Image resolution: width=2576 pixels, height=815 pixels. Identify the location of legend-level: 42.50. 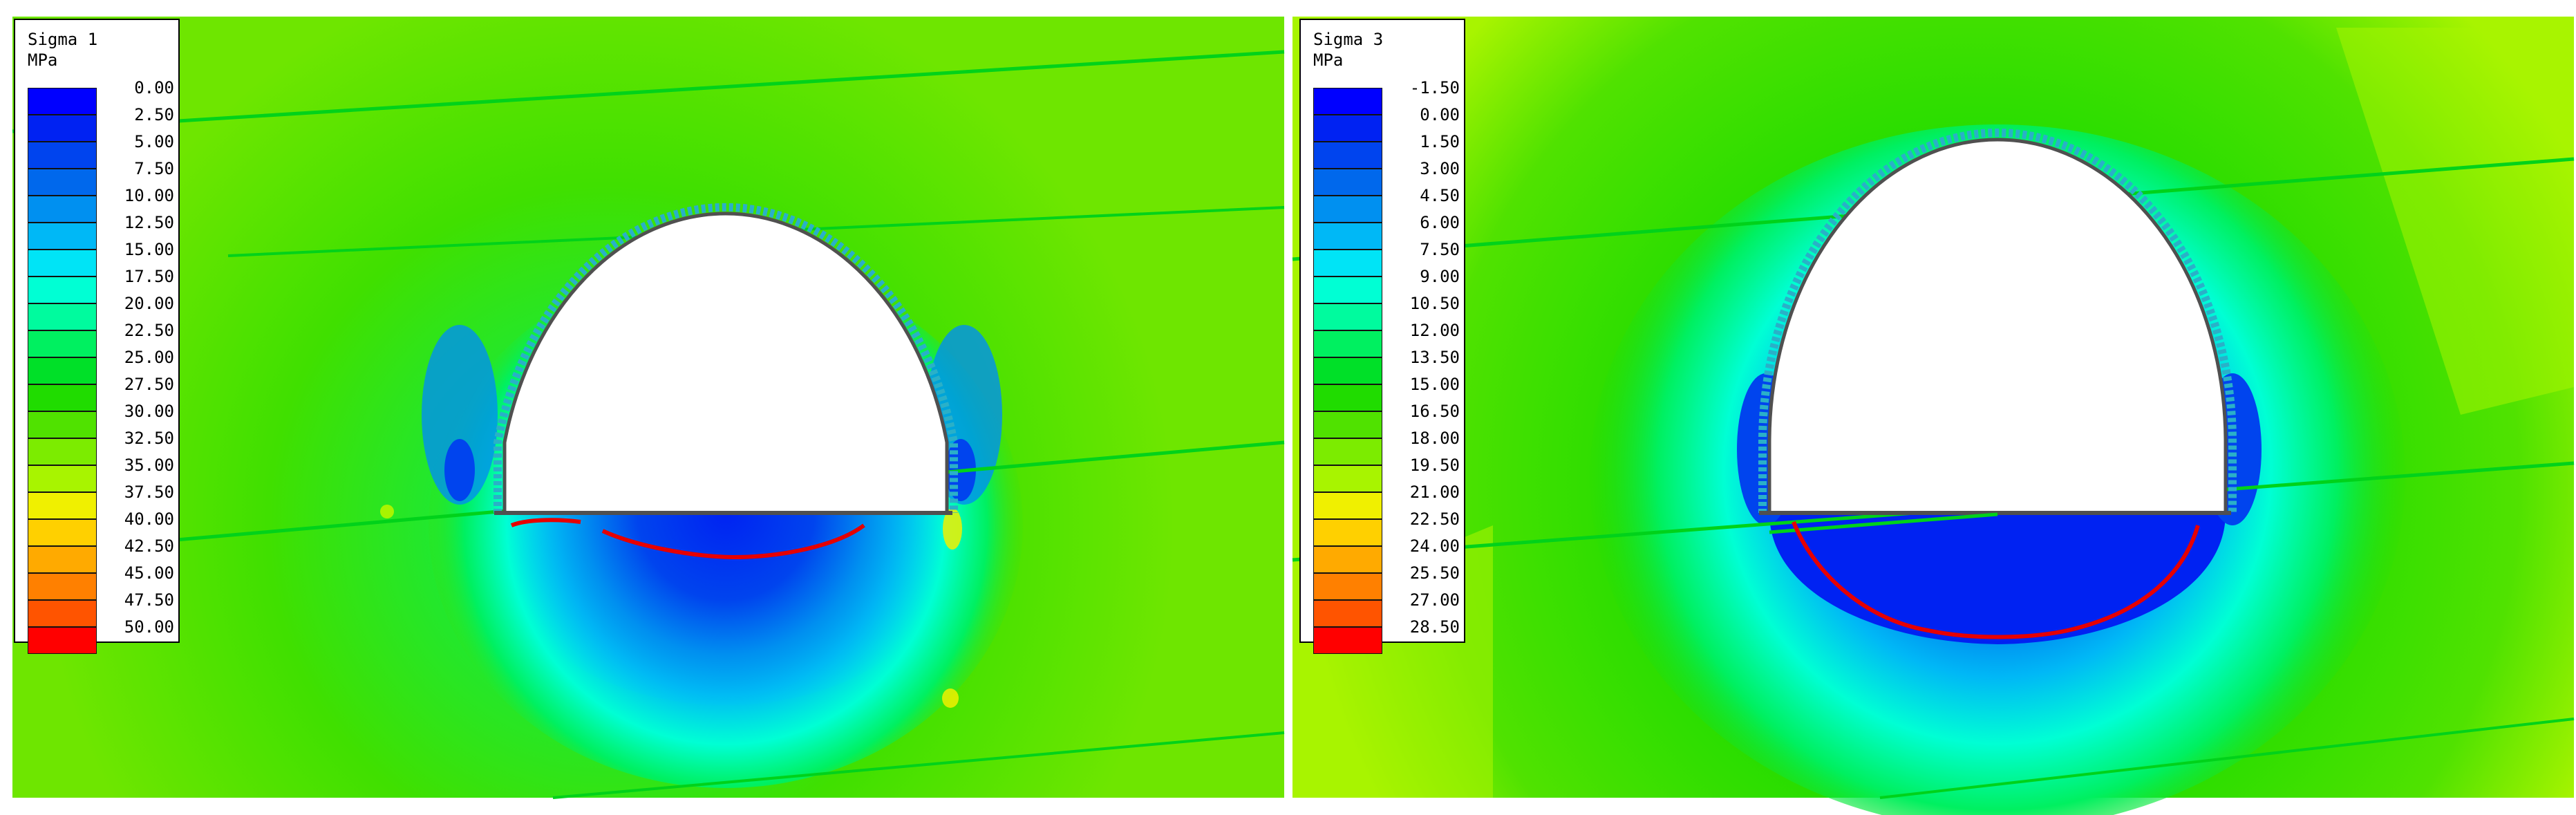
(149, 546).